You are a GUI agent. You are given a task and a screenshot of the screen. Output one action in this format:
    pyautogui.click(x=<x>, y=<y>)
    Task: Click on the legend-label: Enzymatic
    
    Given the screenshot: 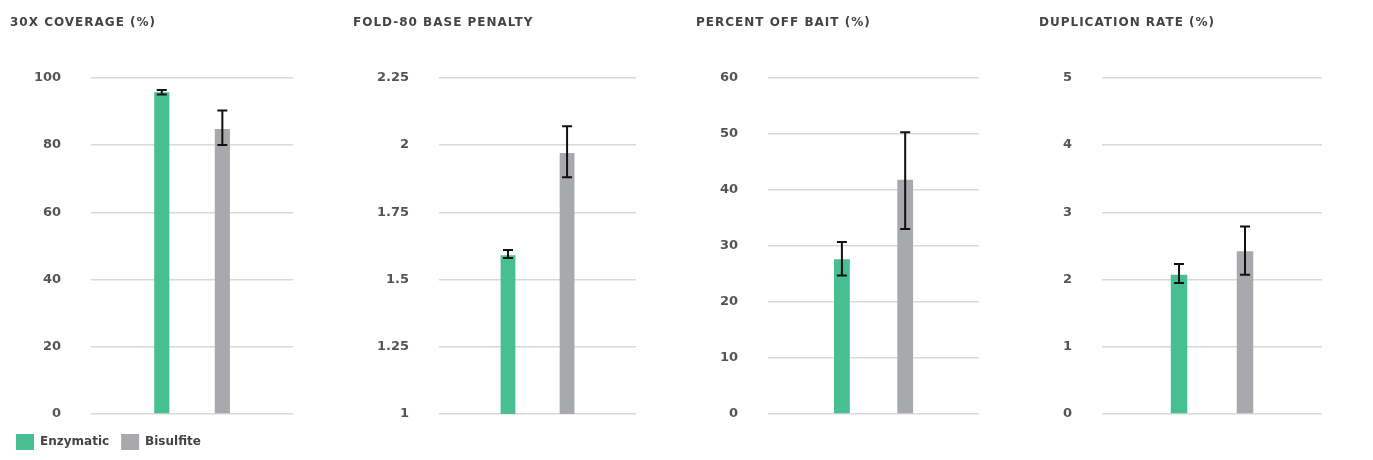 What is the action you would take?
    pyautogui.click(x=75, y=441)
    